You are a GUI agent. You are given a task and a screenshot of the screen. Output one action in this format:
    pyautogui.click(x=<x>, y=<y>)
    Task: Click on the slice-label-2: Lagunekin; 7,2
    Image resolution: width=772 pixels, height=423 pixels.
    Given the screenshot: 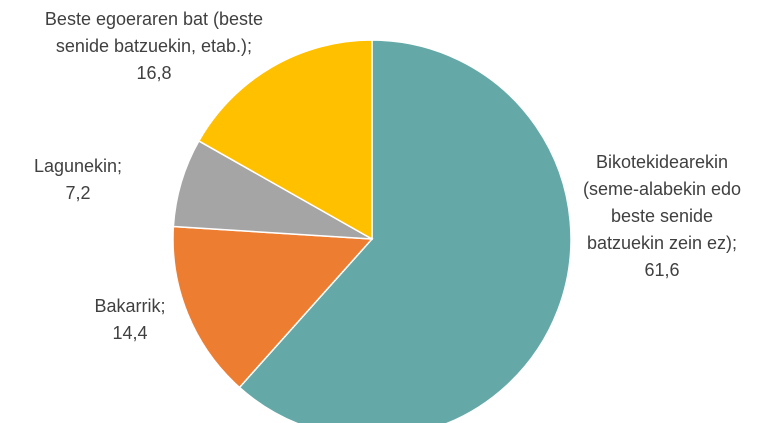 What is the action you would take?
    pyautogui.click(x=78, y=179)
    